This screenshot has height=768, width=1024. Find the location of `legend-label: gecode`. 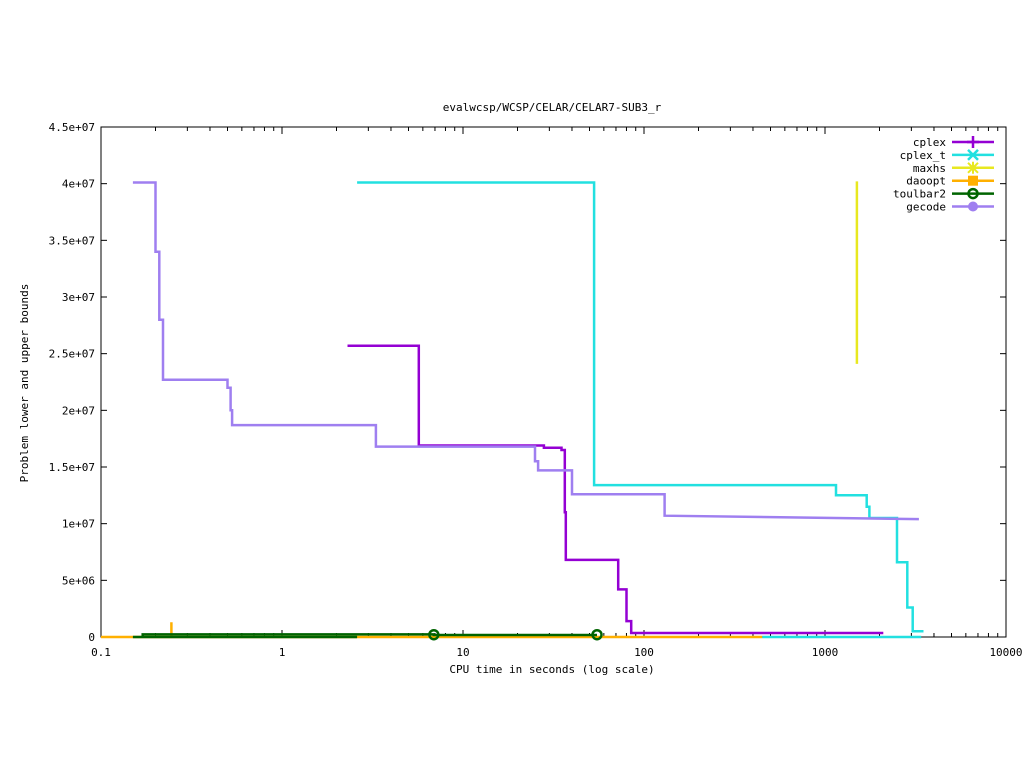

legend-label: gecode is located at coordinates (926, 207).